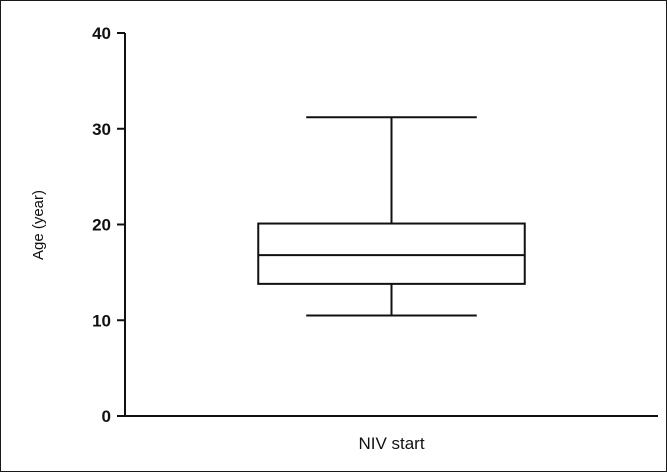  I want to click on y-tick-label: 30, so click(101, 129).